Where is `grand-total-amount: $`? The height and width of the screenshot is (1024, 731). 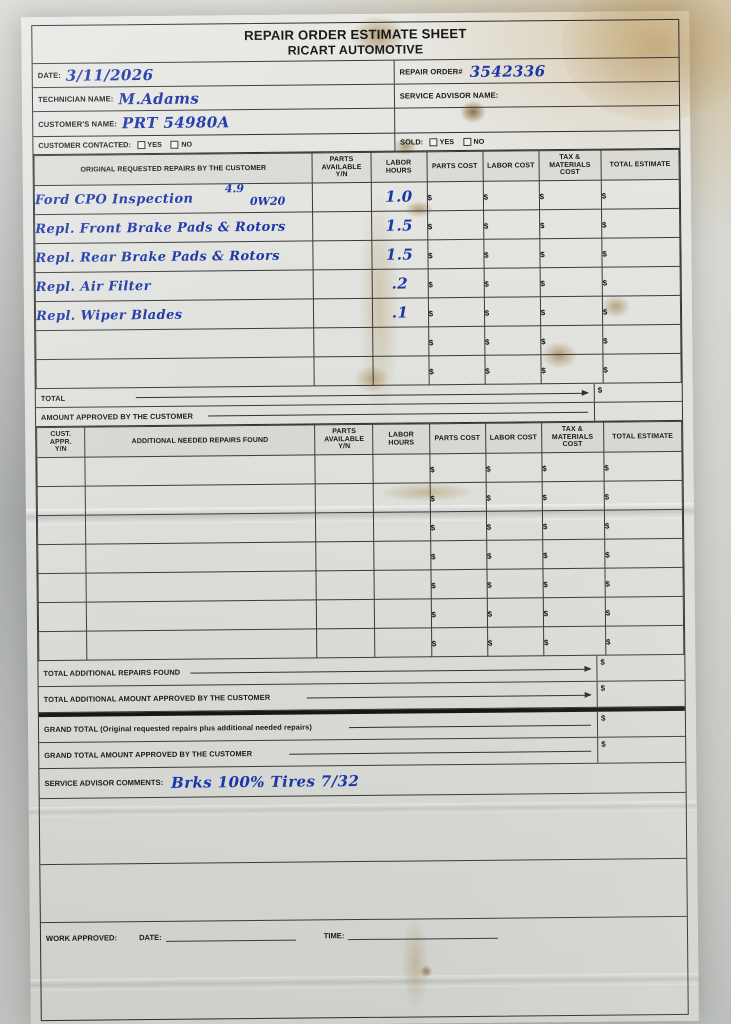
grand-total-amount: $ is located at coordinates (641, 723).